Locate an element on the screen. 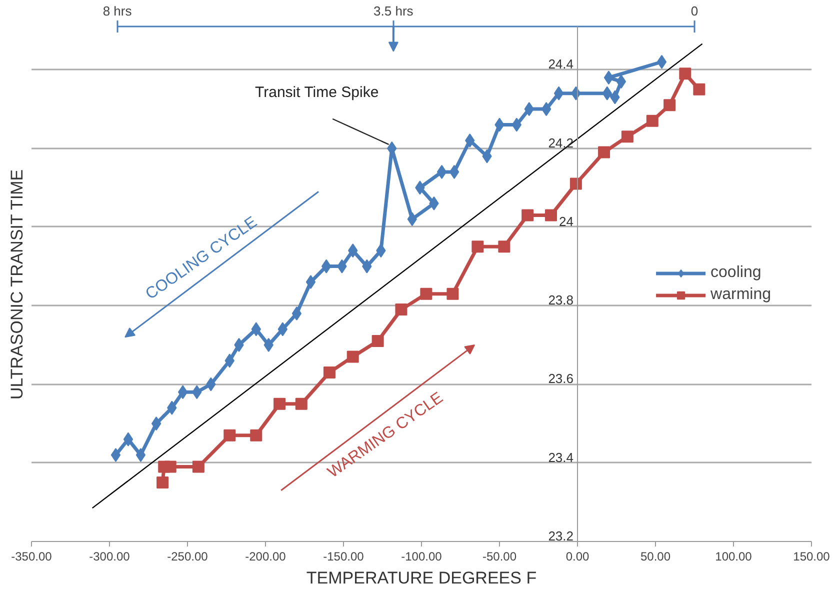  x-tick-label: 50.00 is located at coordinates (655, 557).